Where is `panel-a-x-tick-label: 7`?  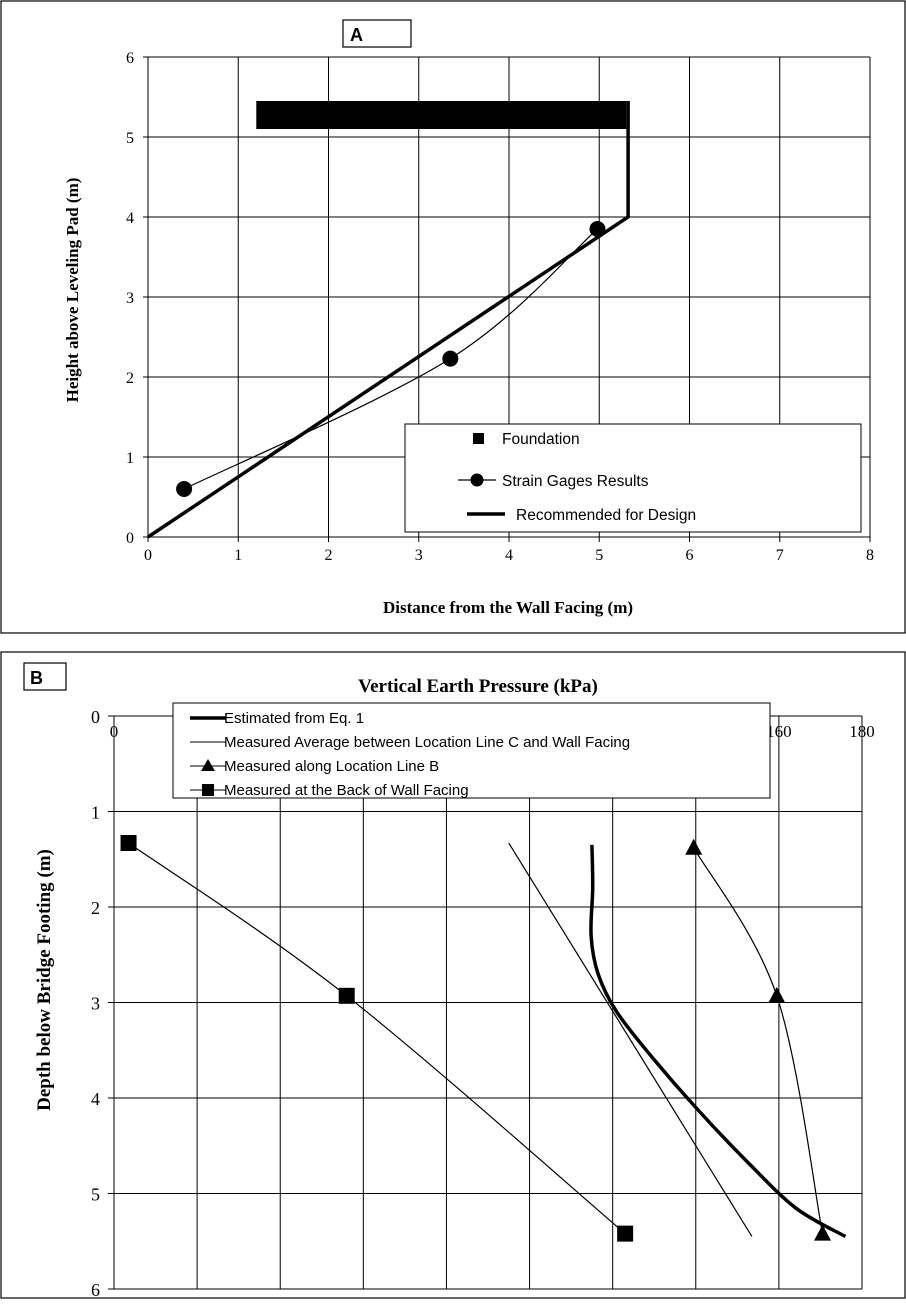
panel-a-x-tick-label: 7 is located at coordinates (780, 555).